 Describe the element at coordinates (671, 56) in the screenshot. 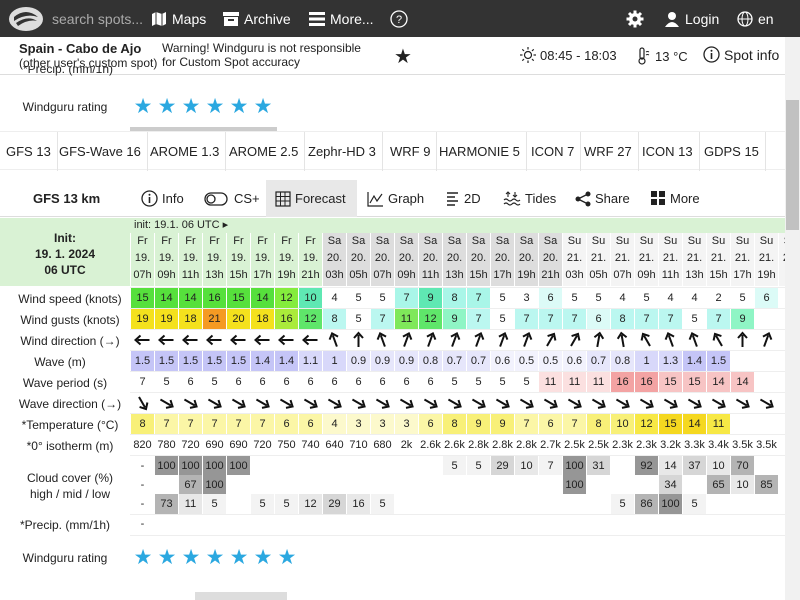

I see `temperature-text: 13 °C` at that location.